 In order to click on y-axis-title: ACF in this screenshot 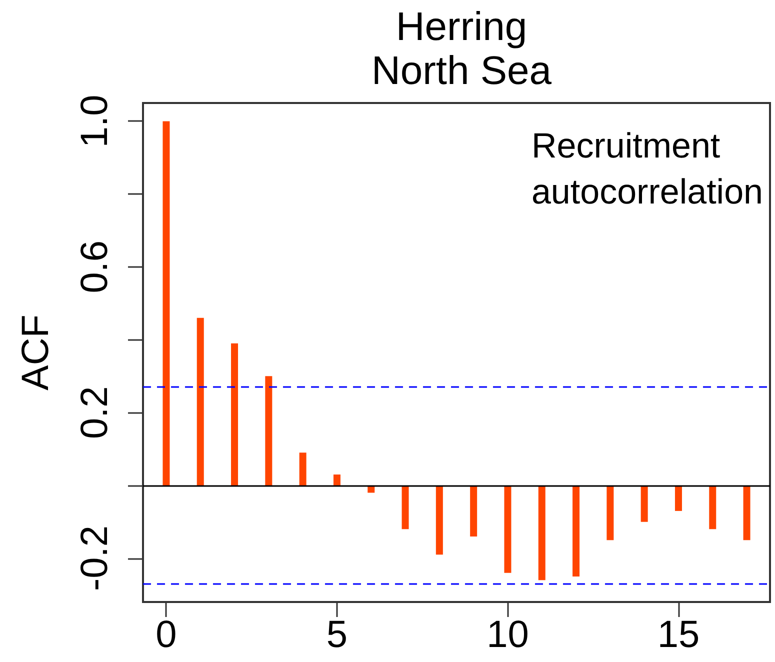, I will do `click(36, 352)`.